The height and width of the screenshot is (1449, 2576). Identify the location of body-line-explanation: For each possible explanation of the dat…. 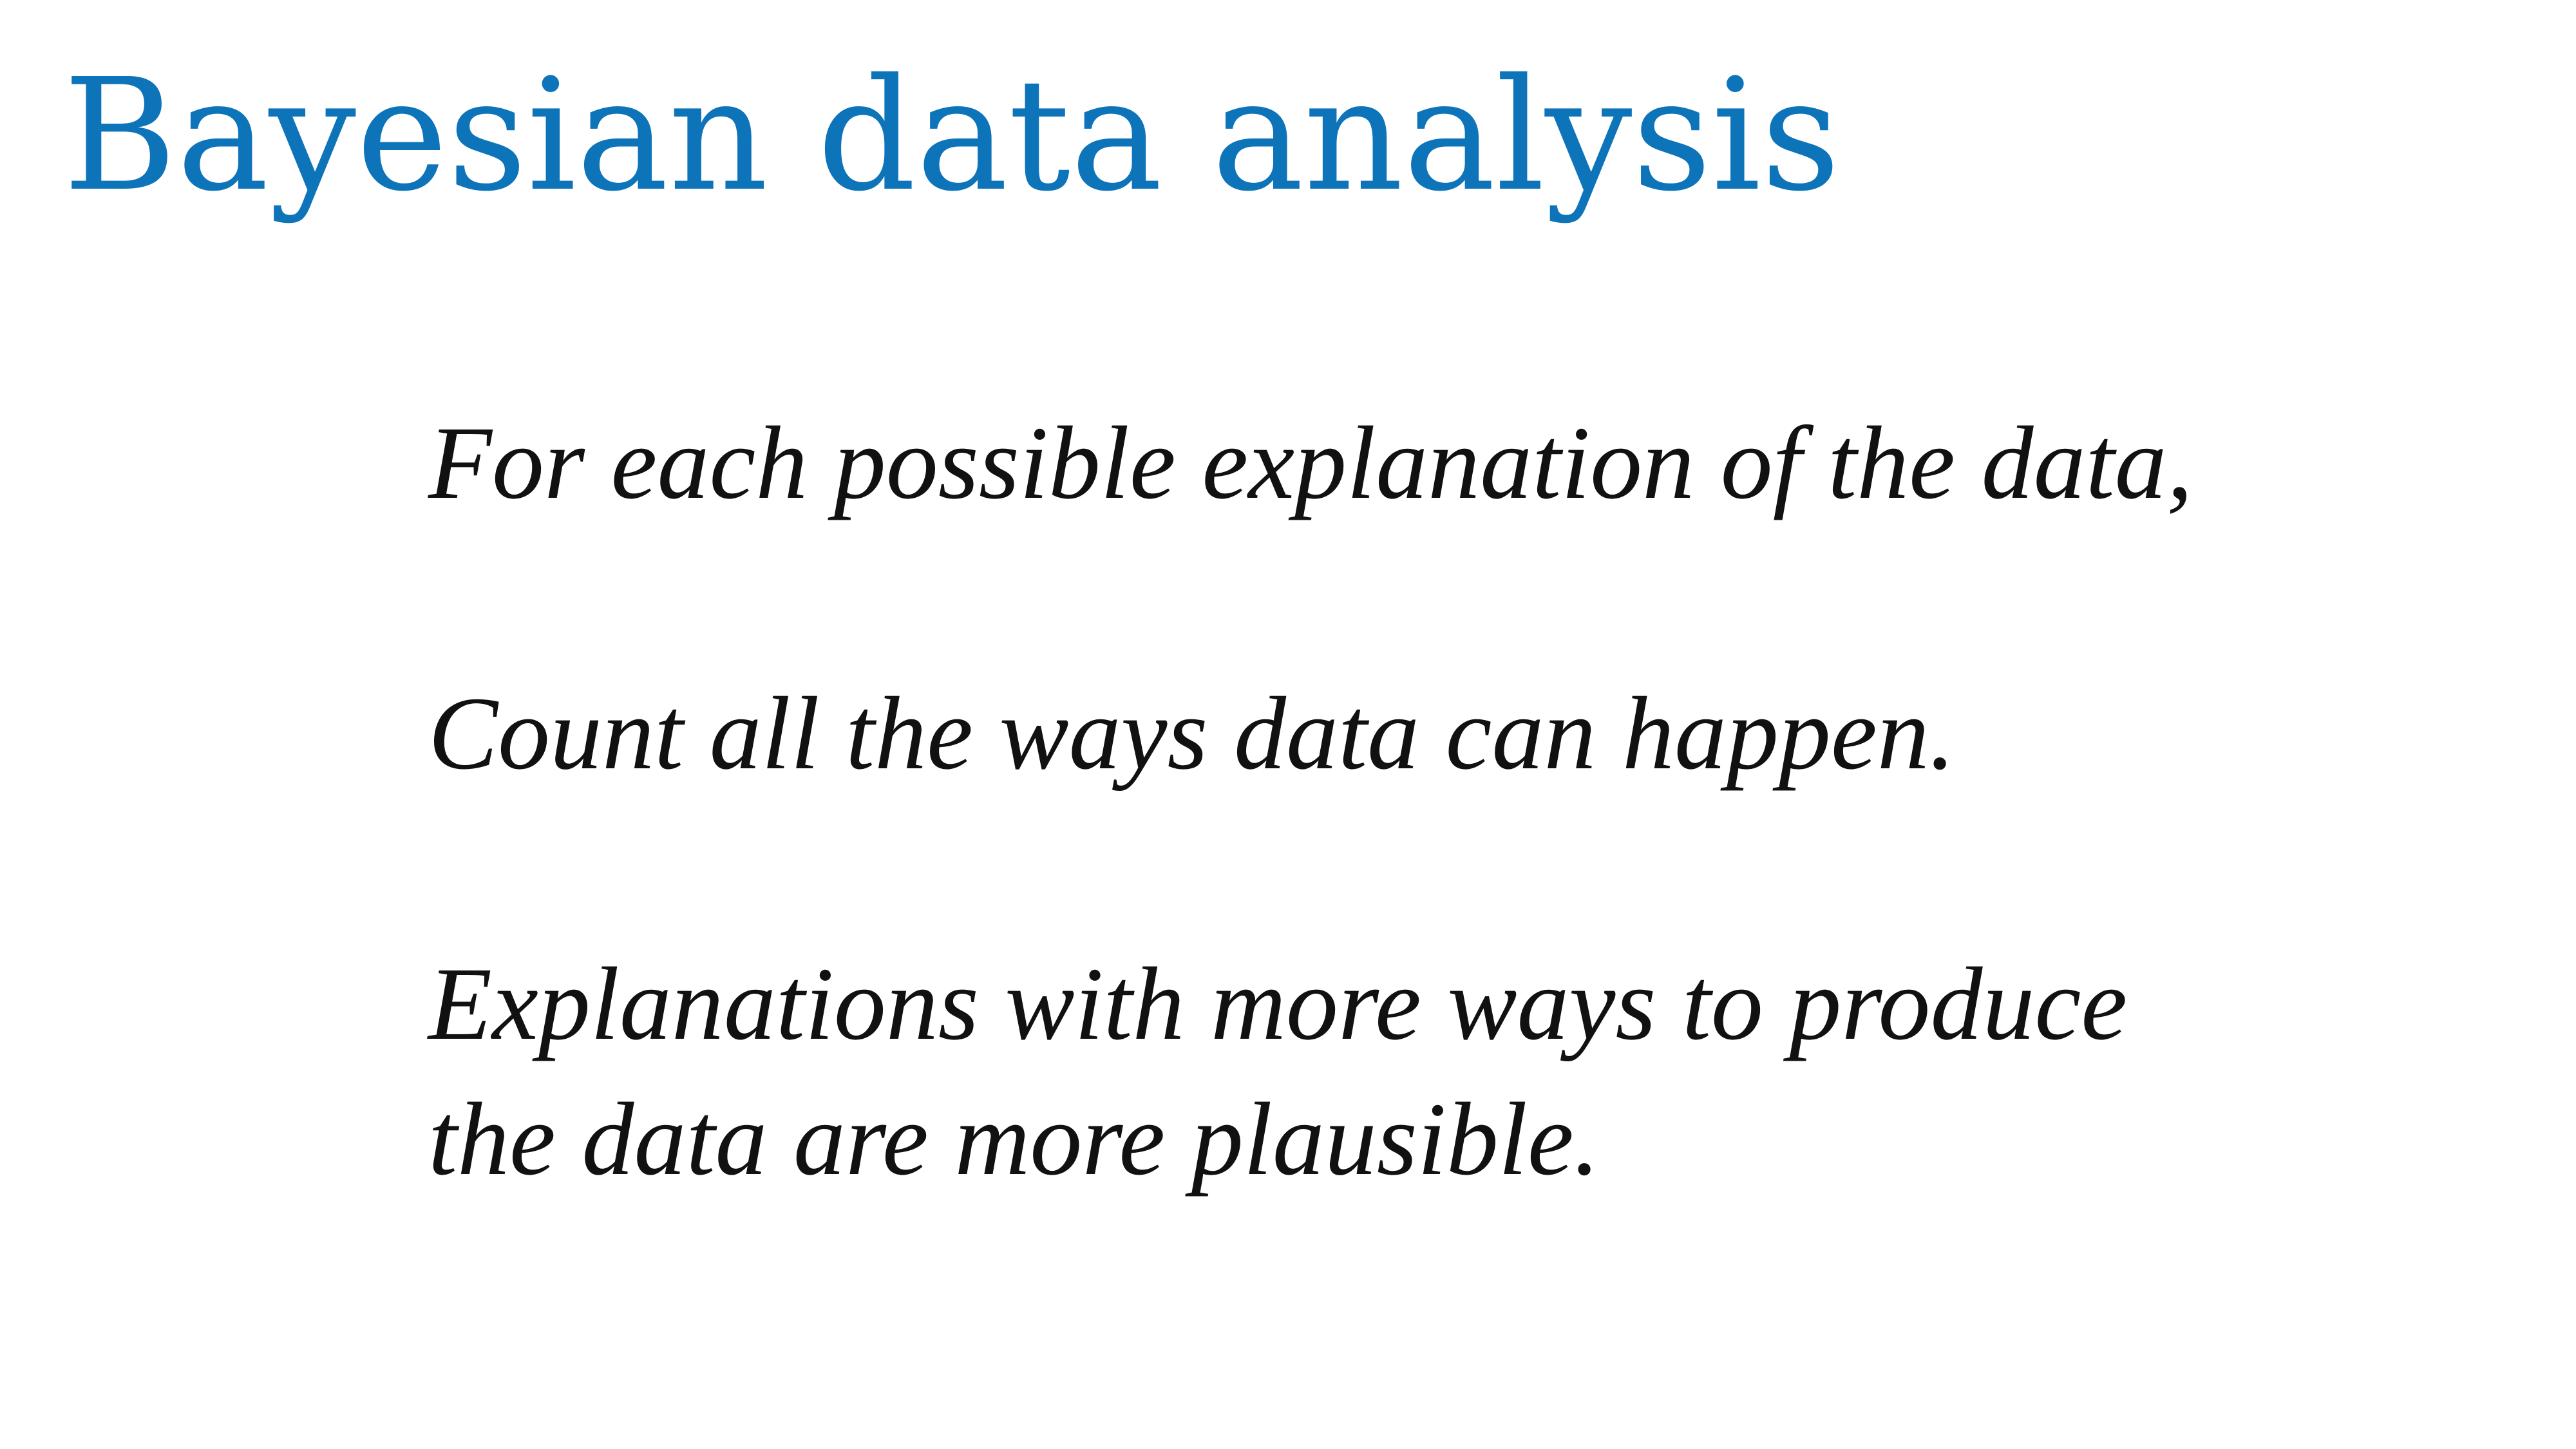
(1310, 463).